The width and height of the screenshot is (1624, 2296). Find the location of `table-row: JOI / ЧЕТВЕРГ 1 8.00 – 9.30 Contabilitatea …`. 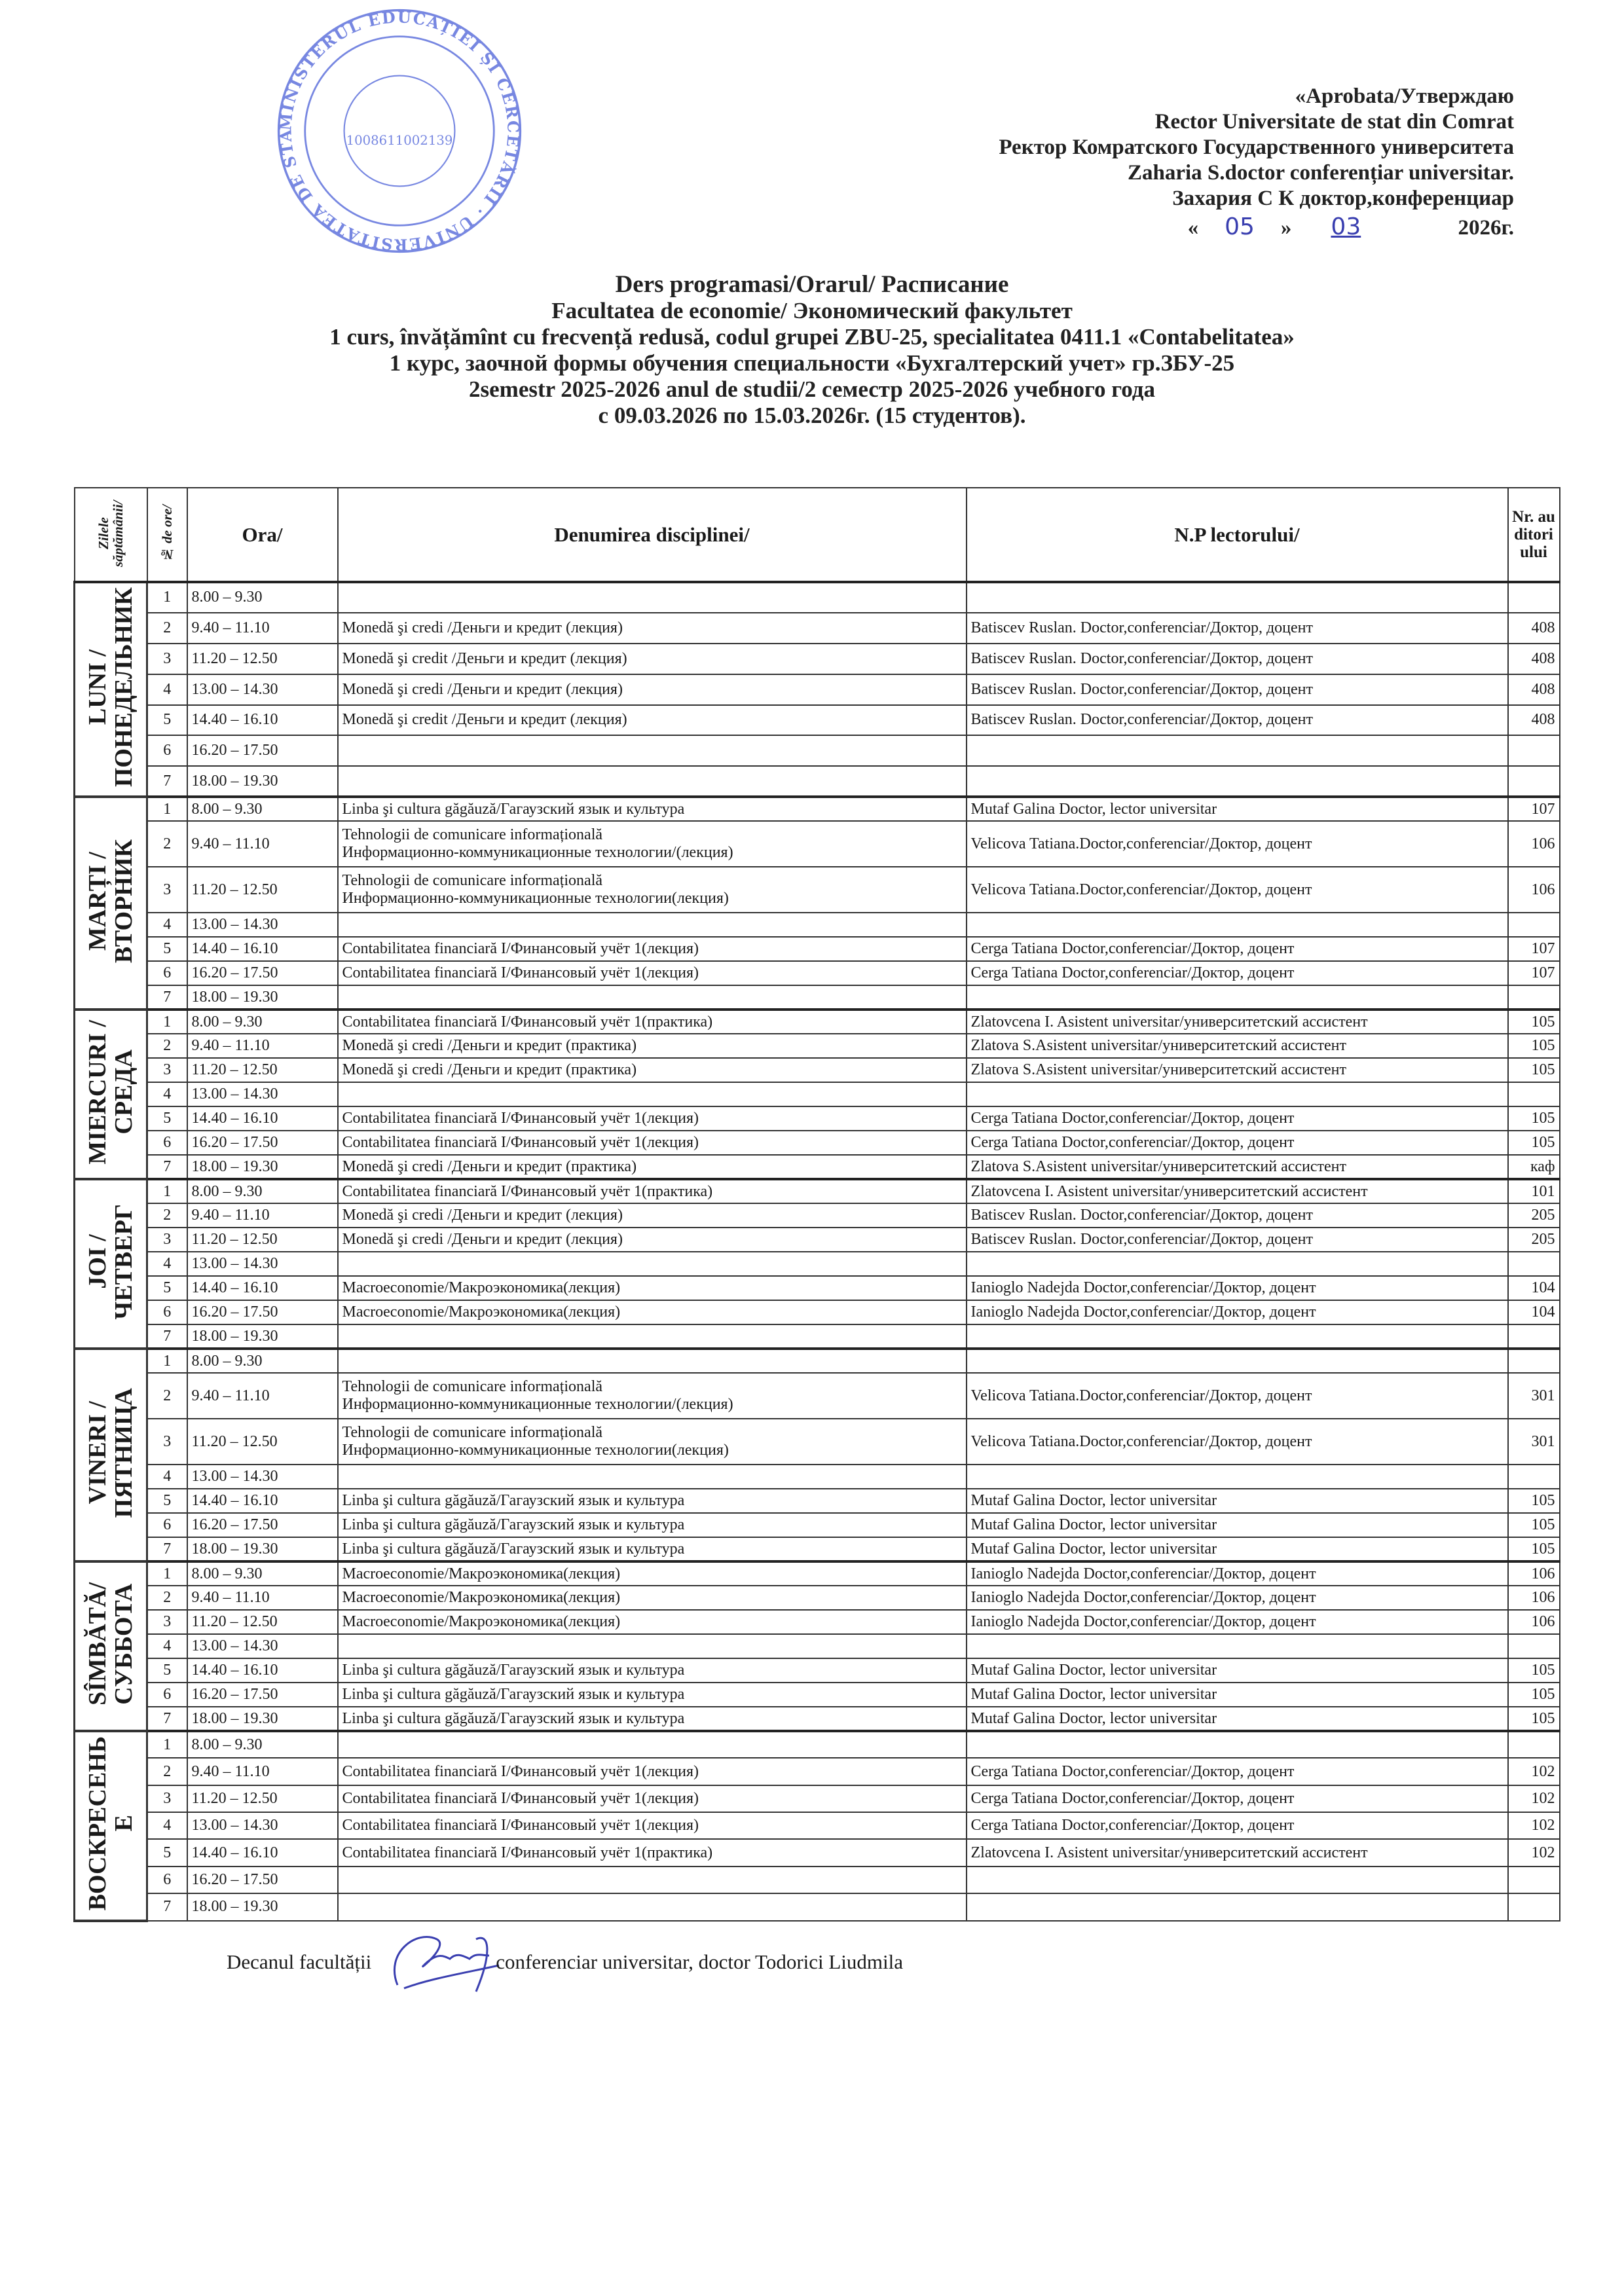

table-row: JOI / ЧЕТВЕРГ 1 8.00 – 9.30 Contabilitatea … is located at coordinates (816, 1264).